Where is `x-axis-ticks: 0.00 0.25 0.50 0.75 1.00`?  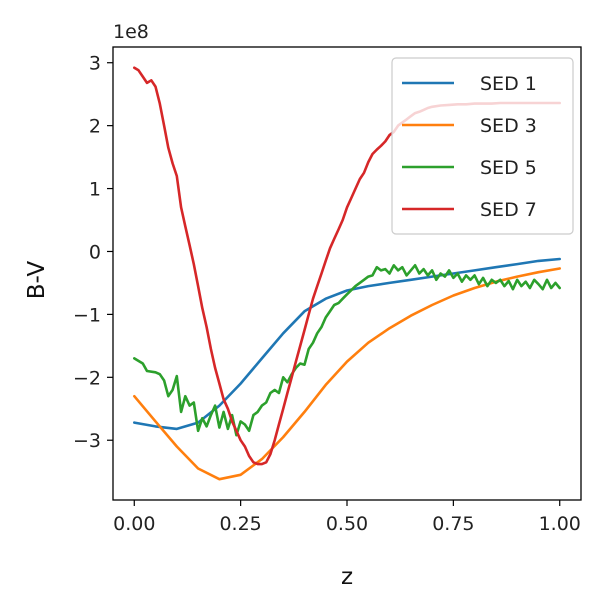
x-axis-ticks: 0.00 0.25 0.50 0.75 1.00 is located at coordinates (347, 517).